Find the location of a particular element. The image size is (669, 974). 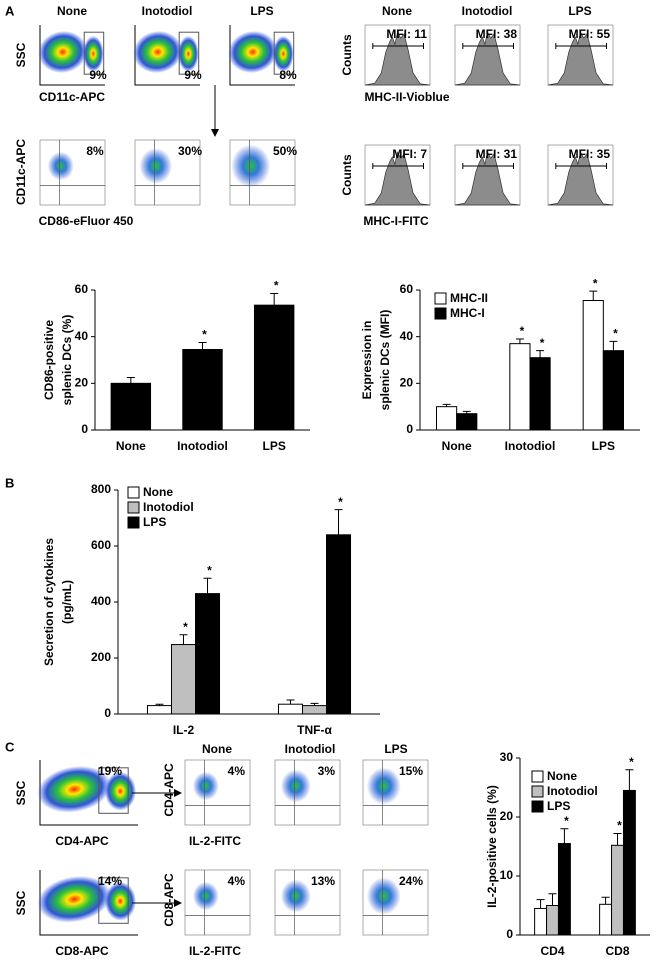

mfi-label: MFI: 35 is located at coordinates (590, 154).